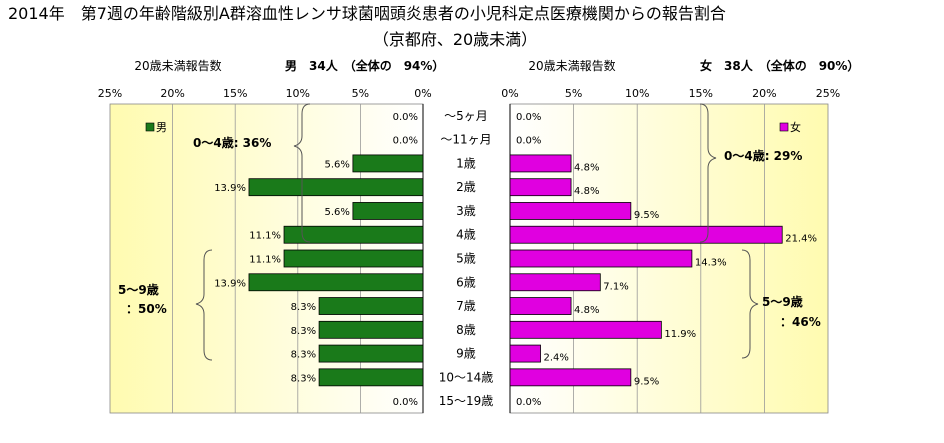 The height and width of the screenshot is (443, 944). I want to click on female-group1-brace, so click(708, 173).